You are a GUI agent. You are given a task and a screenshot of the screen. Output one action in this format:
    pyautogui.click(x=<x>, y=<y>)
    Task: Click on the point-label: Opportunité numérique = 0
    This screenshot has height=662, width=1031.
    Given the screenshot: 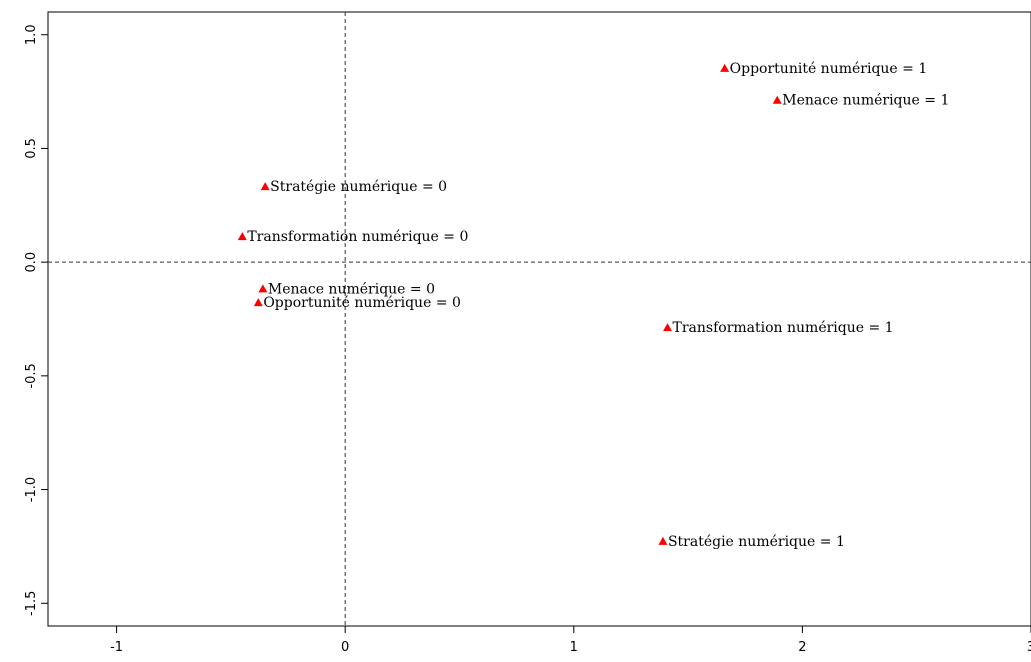 What is the action you would take?
    pyautogui.click(x=362, y=303)
    